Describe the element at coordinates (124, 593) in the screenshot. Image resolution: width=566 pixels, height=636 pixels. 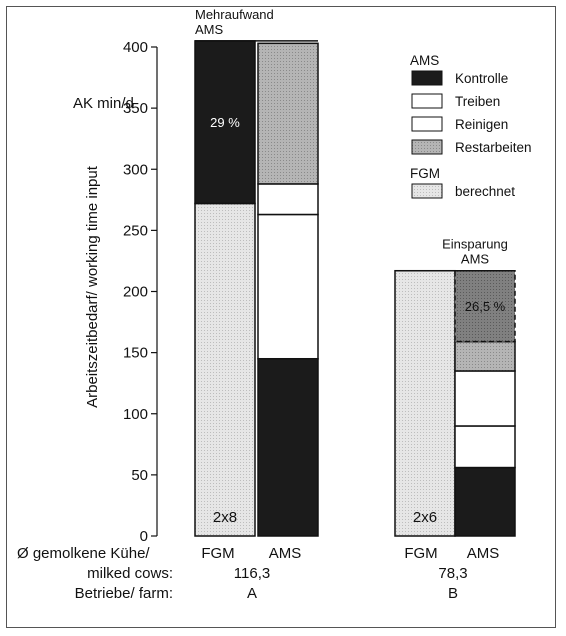
I see `row-label-farm: Betriebe/ farm:` at that location.